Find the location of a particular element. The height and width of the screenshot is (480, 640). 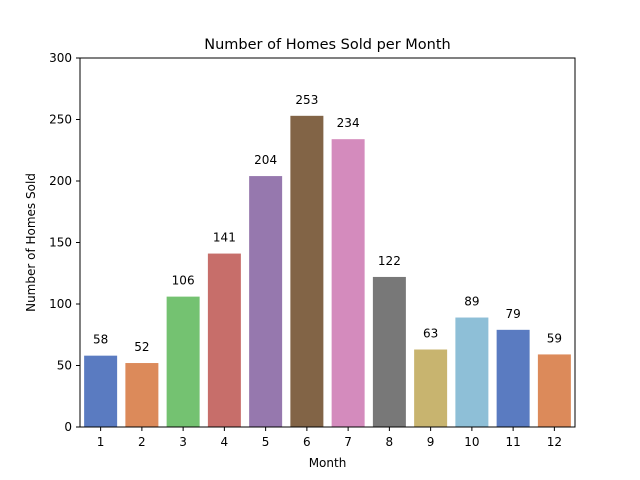

x-tick-label: 5 is located at coordinates (266, 442).